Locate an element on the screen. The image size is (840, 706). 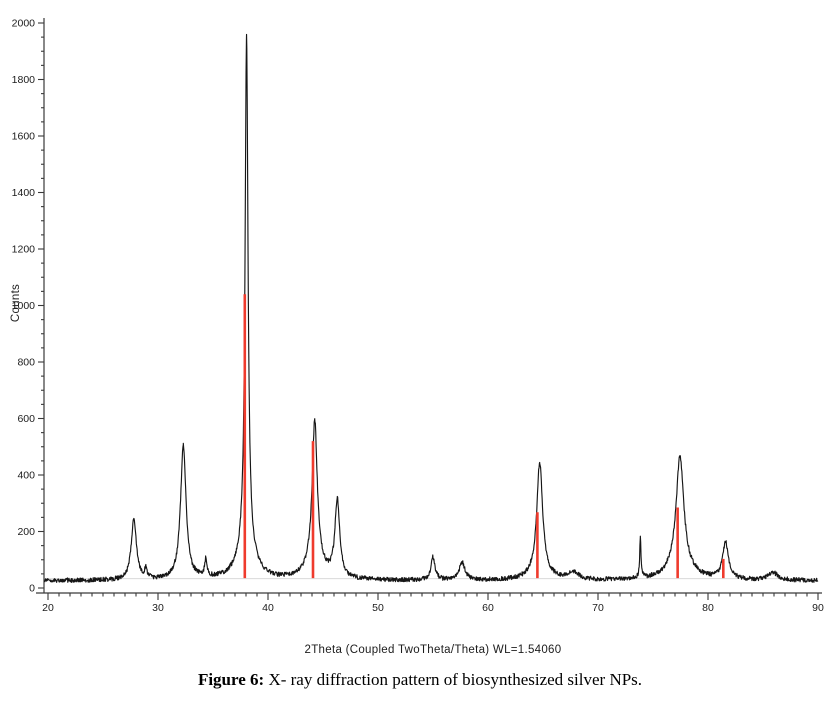
x-tick-label: 30 is located at coordinates (158, 608).